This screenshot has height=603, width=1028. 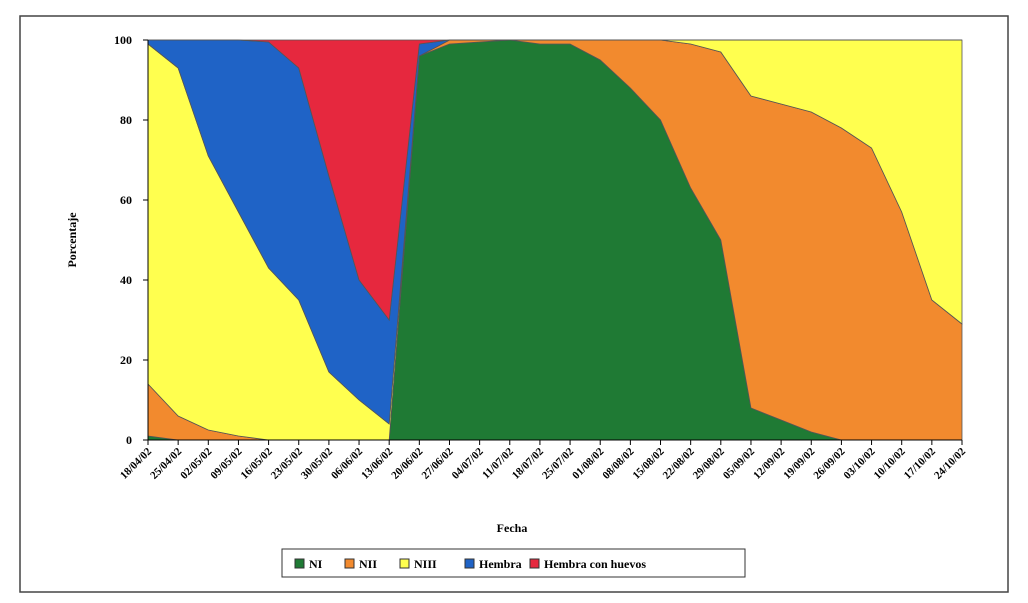 What do you see at coordinates (316, 564) in the screenshot?
I see `legend-label: NI` at bounding box center [316, 564].